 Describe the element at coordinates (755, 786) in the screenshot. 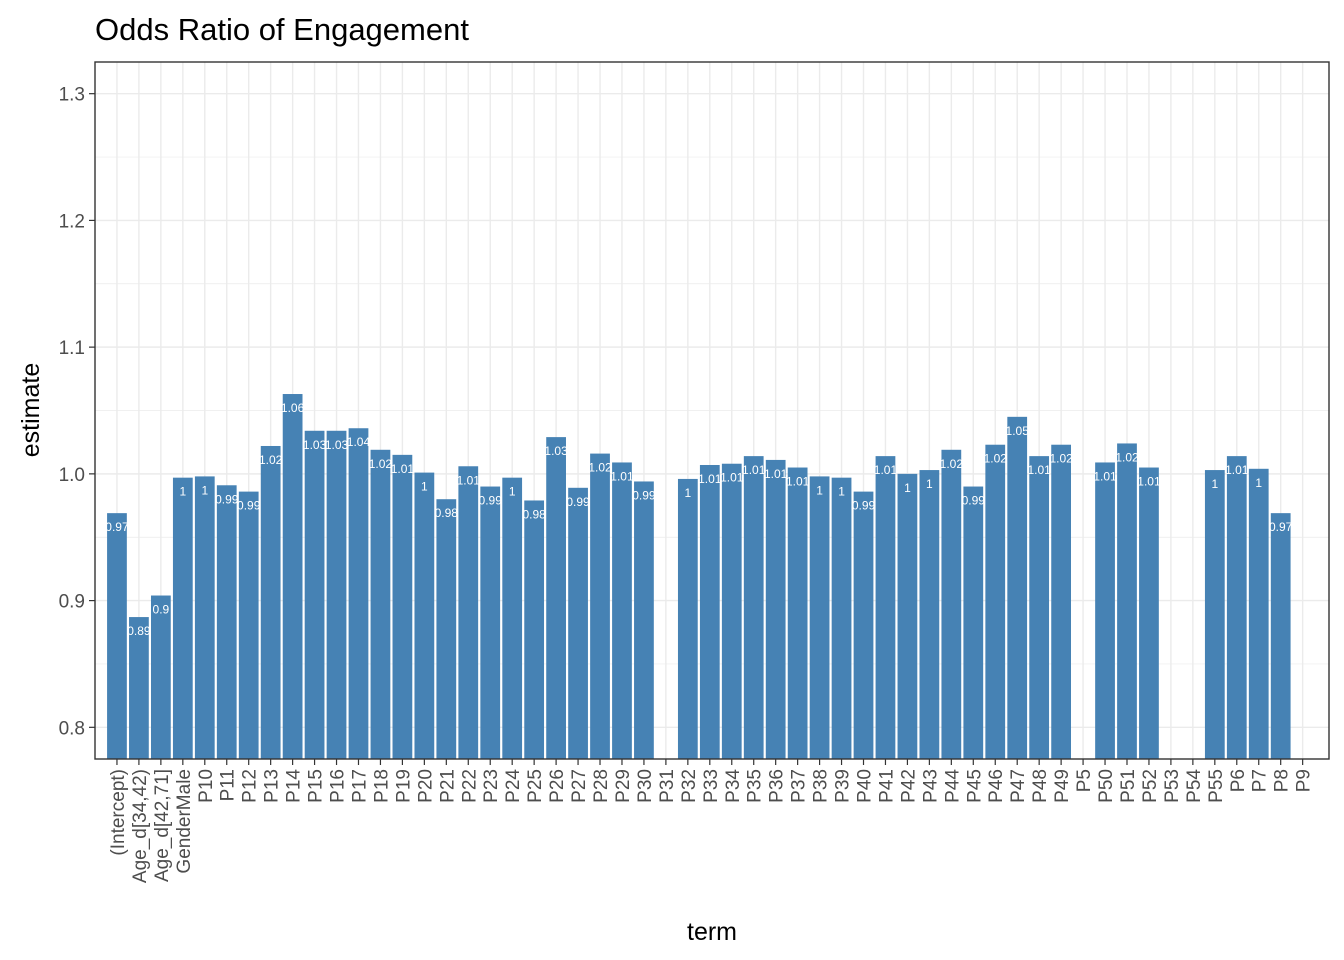

I see `x-tick-label: P35` at that location.